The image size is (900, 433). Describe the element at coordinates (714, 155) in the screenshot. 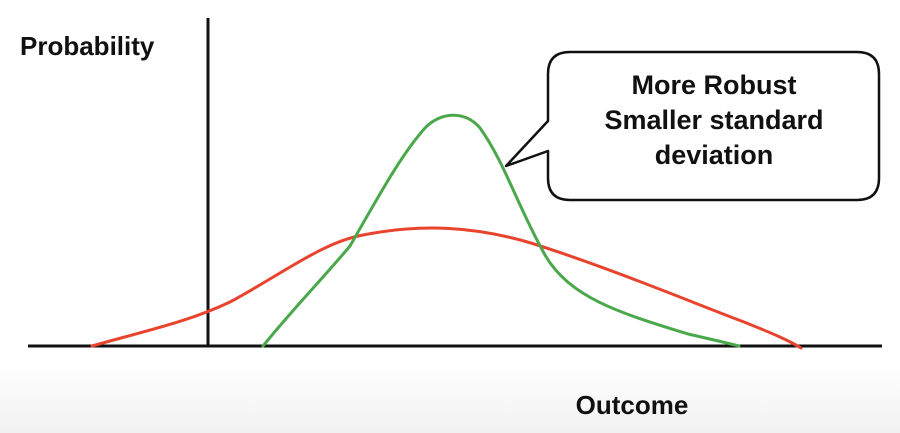

I see `callout-line-3: deviation` at that location.